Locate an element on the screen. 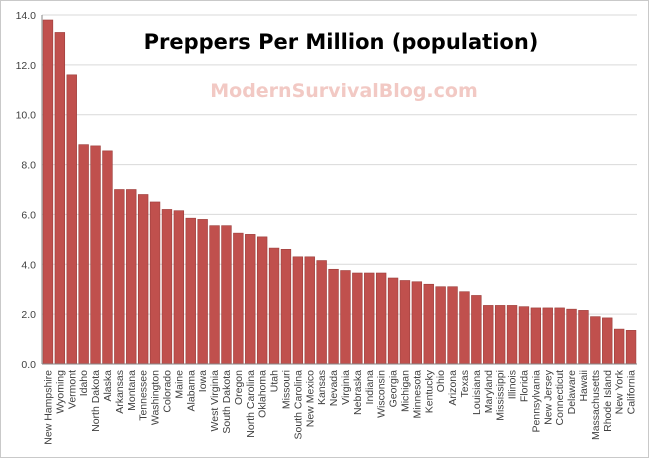 This screenshot has height=459, width=649. bar-minnesota is located at coordinates (417, 323).